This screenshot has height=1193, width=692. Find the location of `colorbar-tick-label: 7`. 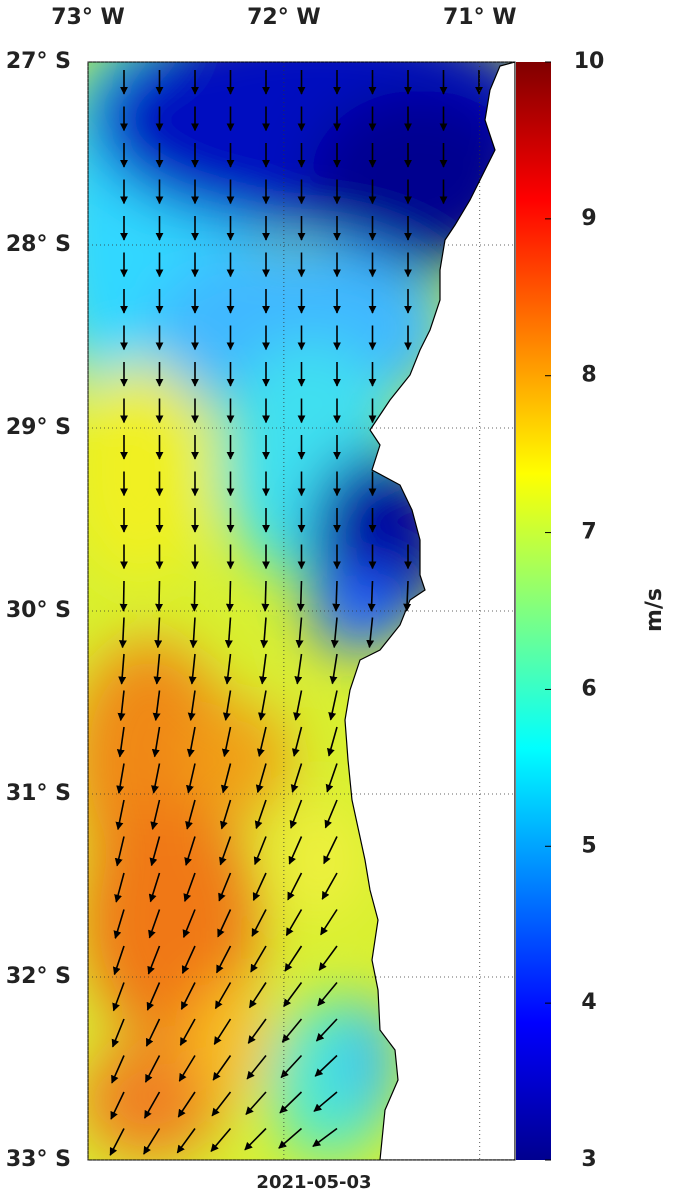

colorbar-tick-label: 7 is located at coordinates (588, 532).